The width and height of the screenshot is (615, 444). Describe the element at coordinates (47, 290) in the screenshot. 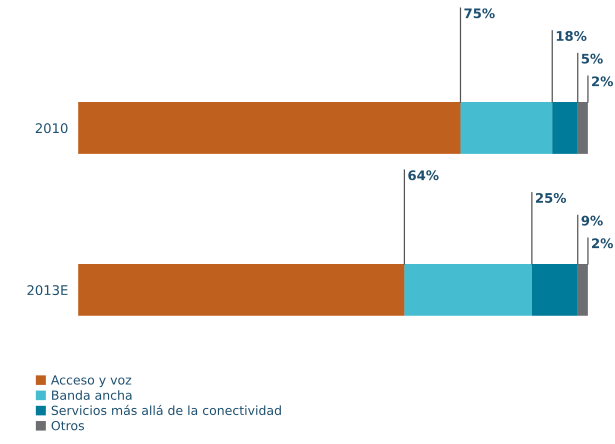

I see `y-tick-label: 2013E` at that location.